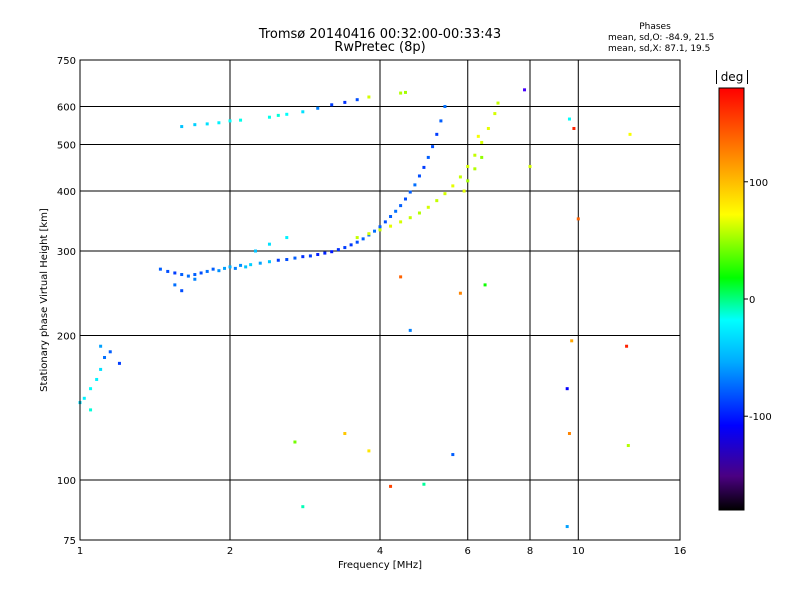  I want to click on x-tick-labels: 1 2 4 6 8 10 16, so click(382, 551).